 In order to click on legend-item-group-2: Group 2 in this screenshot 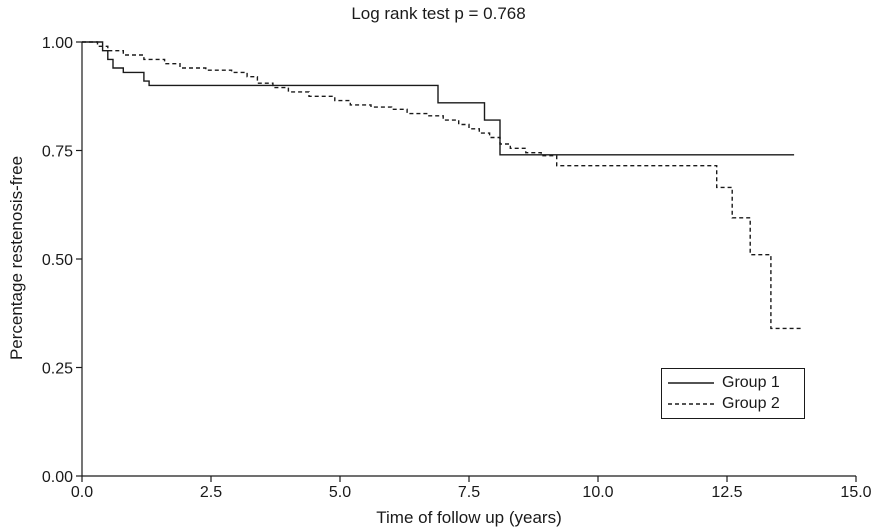, I will do `click(724, 404)`.